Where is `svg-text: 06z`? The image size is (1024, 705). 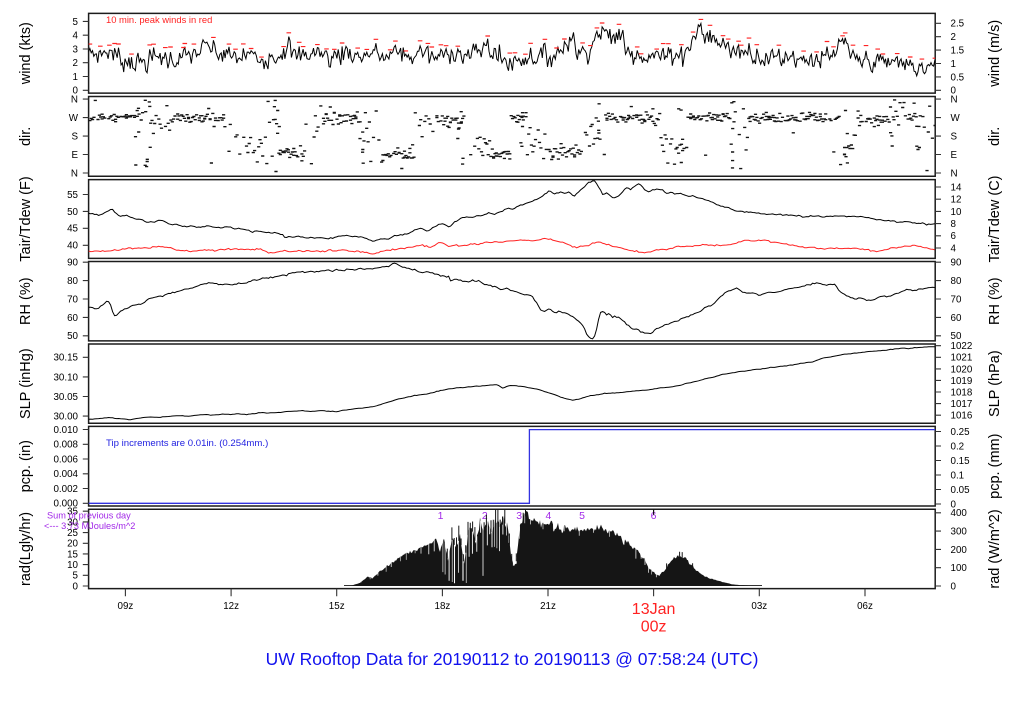
svg-text: 06z is located at coordinates (865, 606).